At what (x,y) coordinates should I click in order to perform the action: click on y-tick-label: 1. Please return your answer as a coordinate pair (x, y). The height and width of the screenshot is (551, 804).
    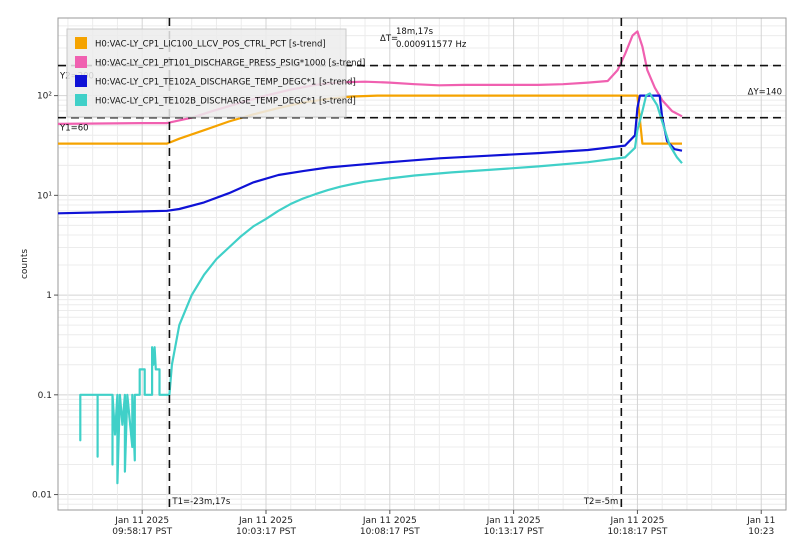
    Looking at the image, I should click on (49, 296).